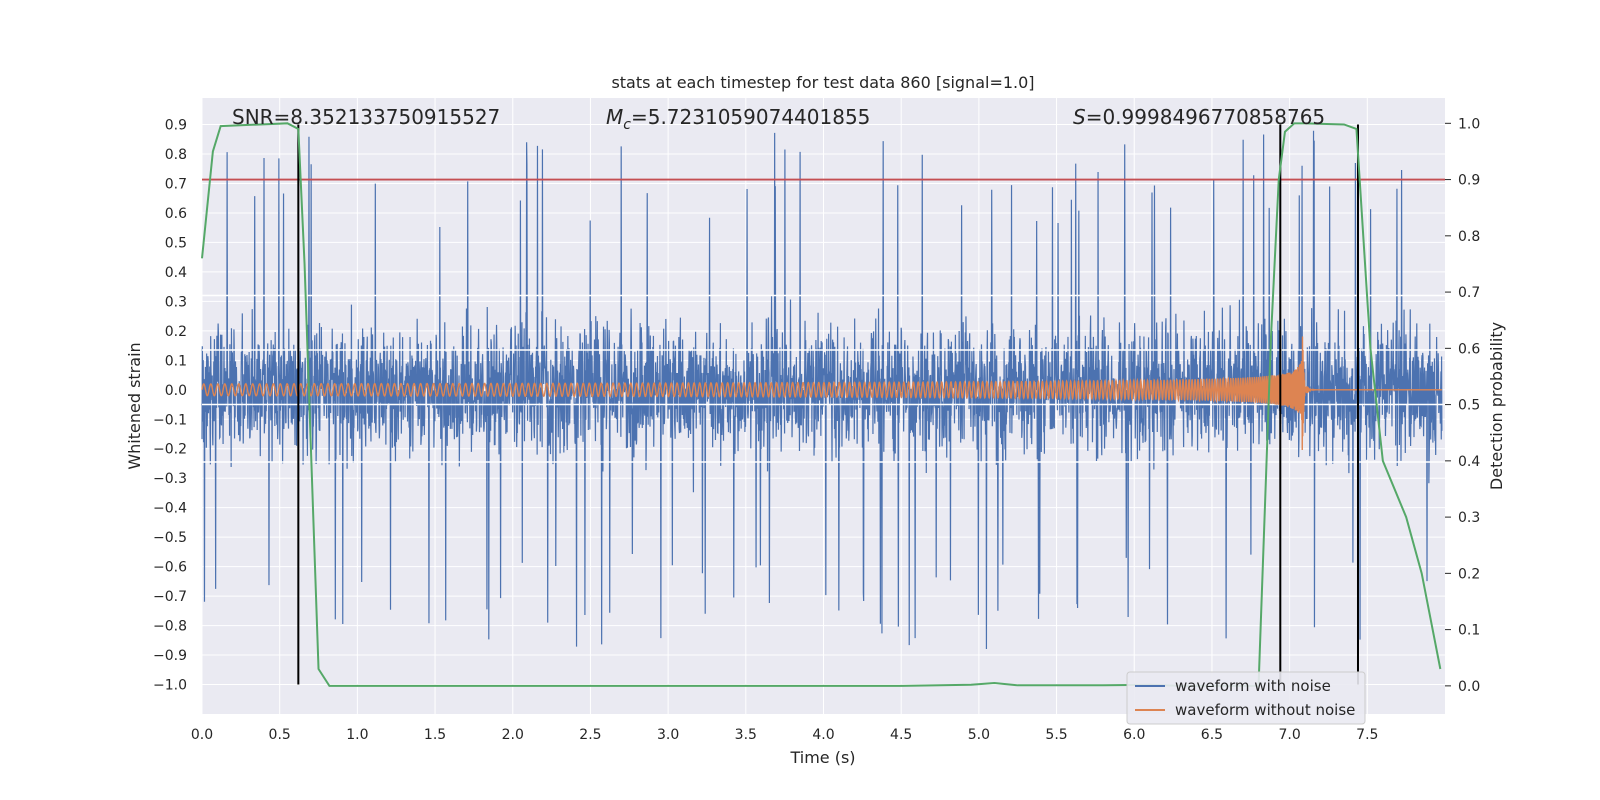  I want to click on y-tick-label: −0.3, so click(170, 479).